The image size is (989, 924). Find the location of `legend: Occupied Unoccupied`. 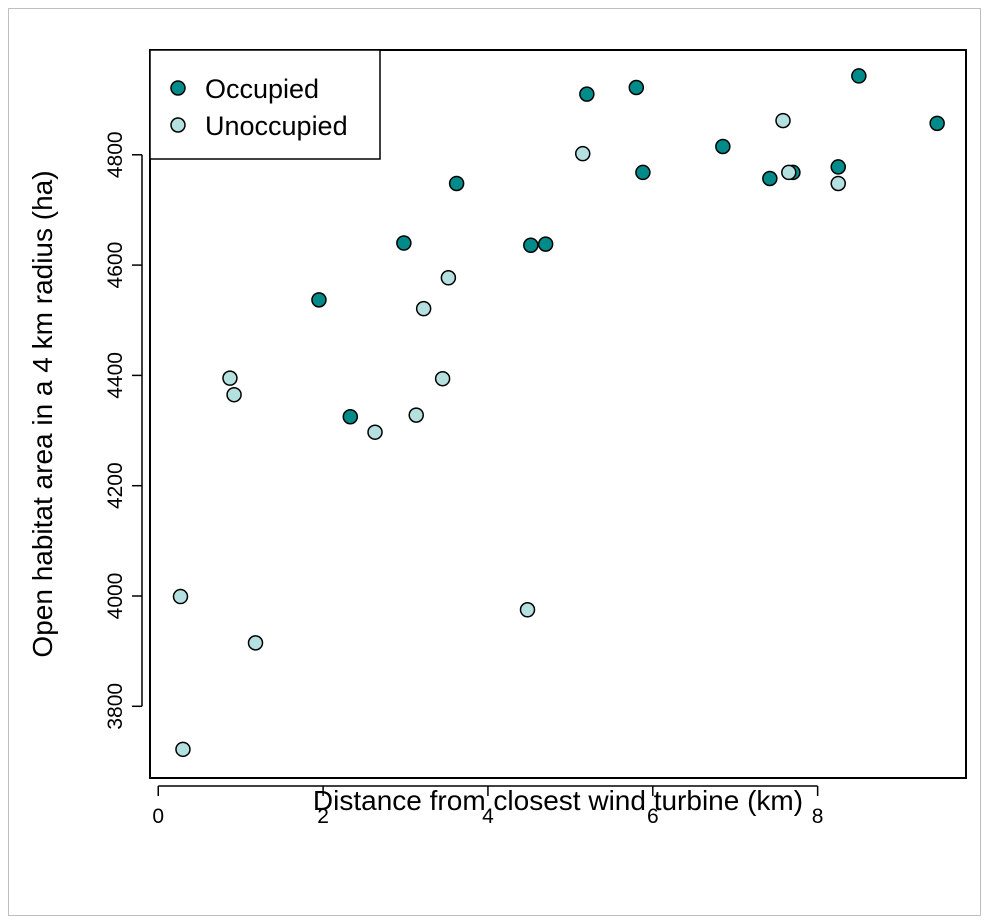

legend: Occupied Unoccupied is located at coordinates (265, 104).